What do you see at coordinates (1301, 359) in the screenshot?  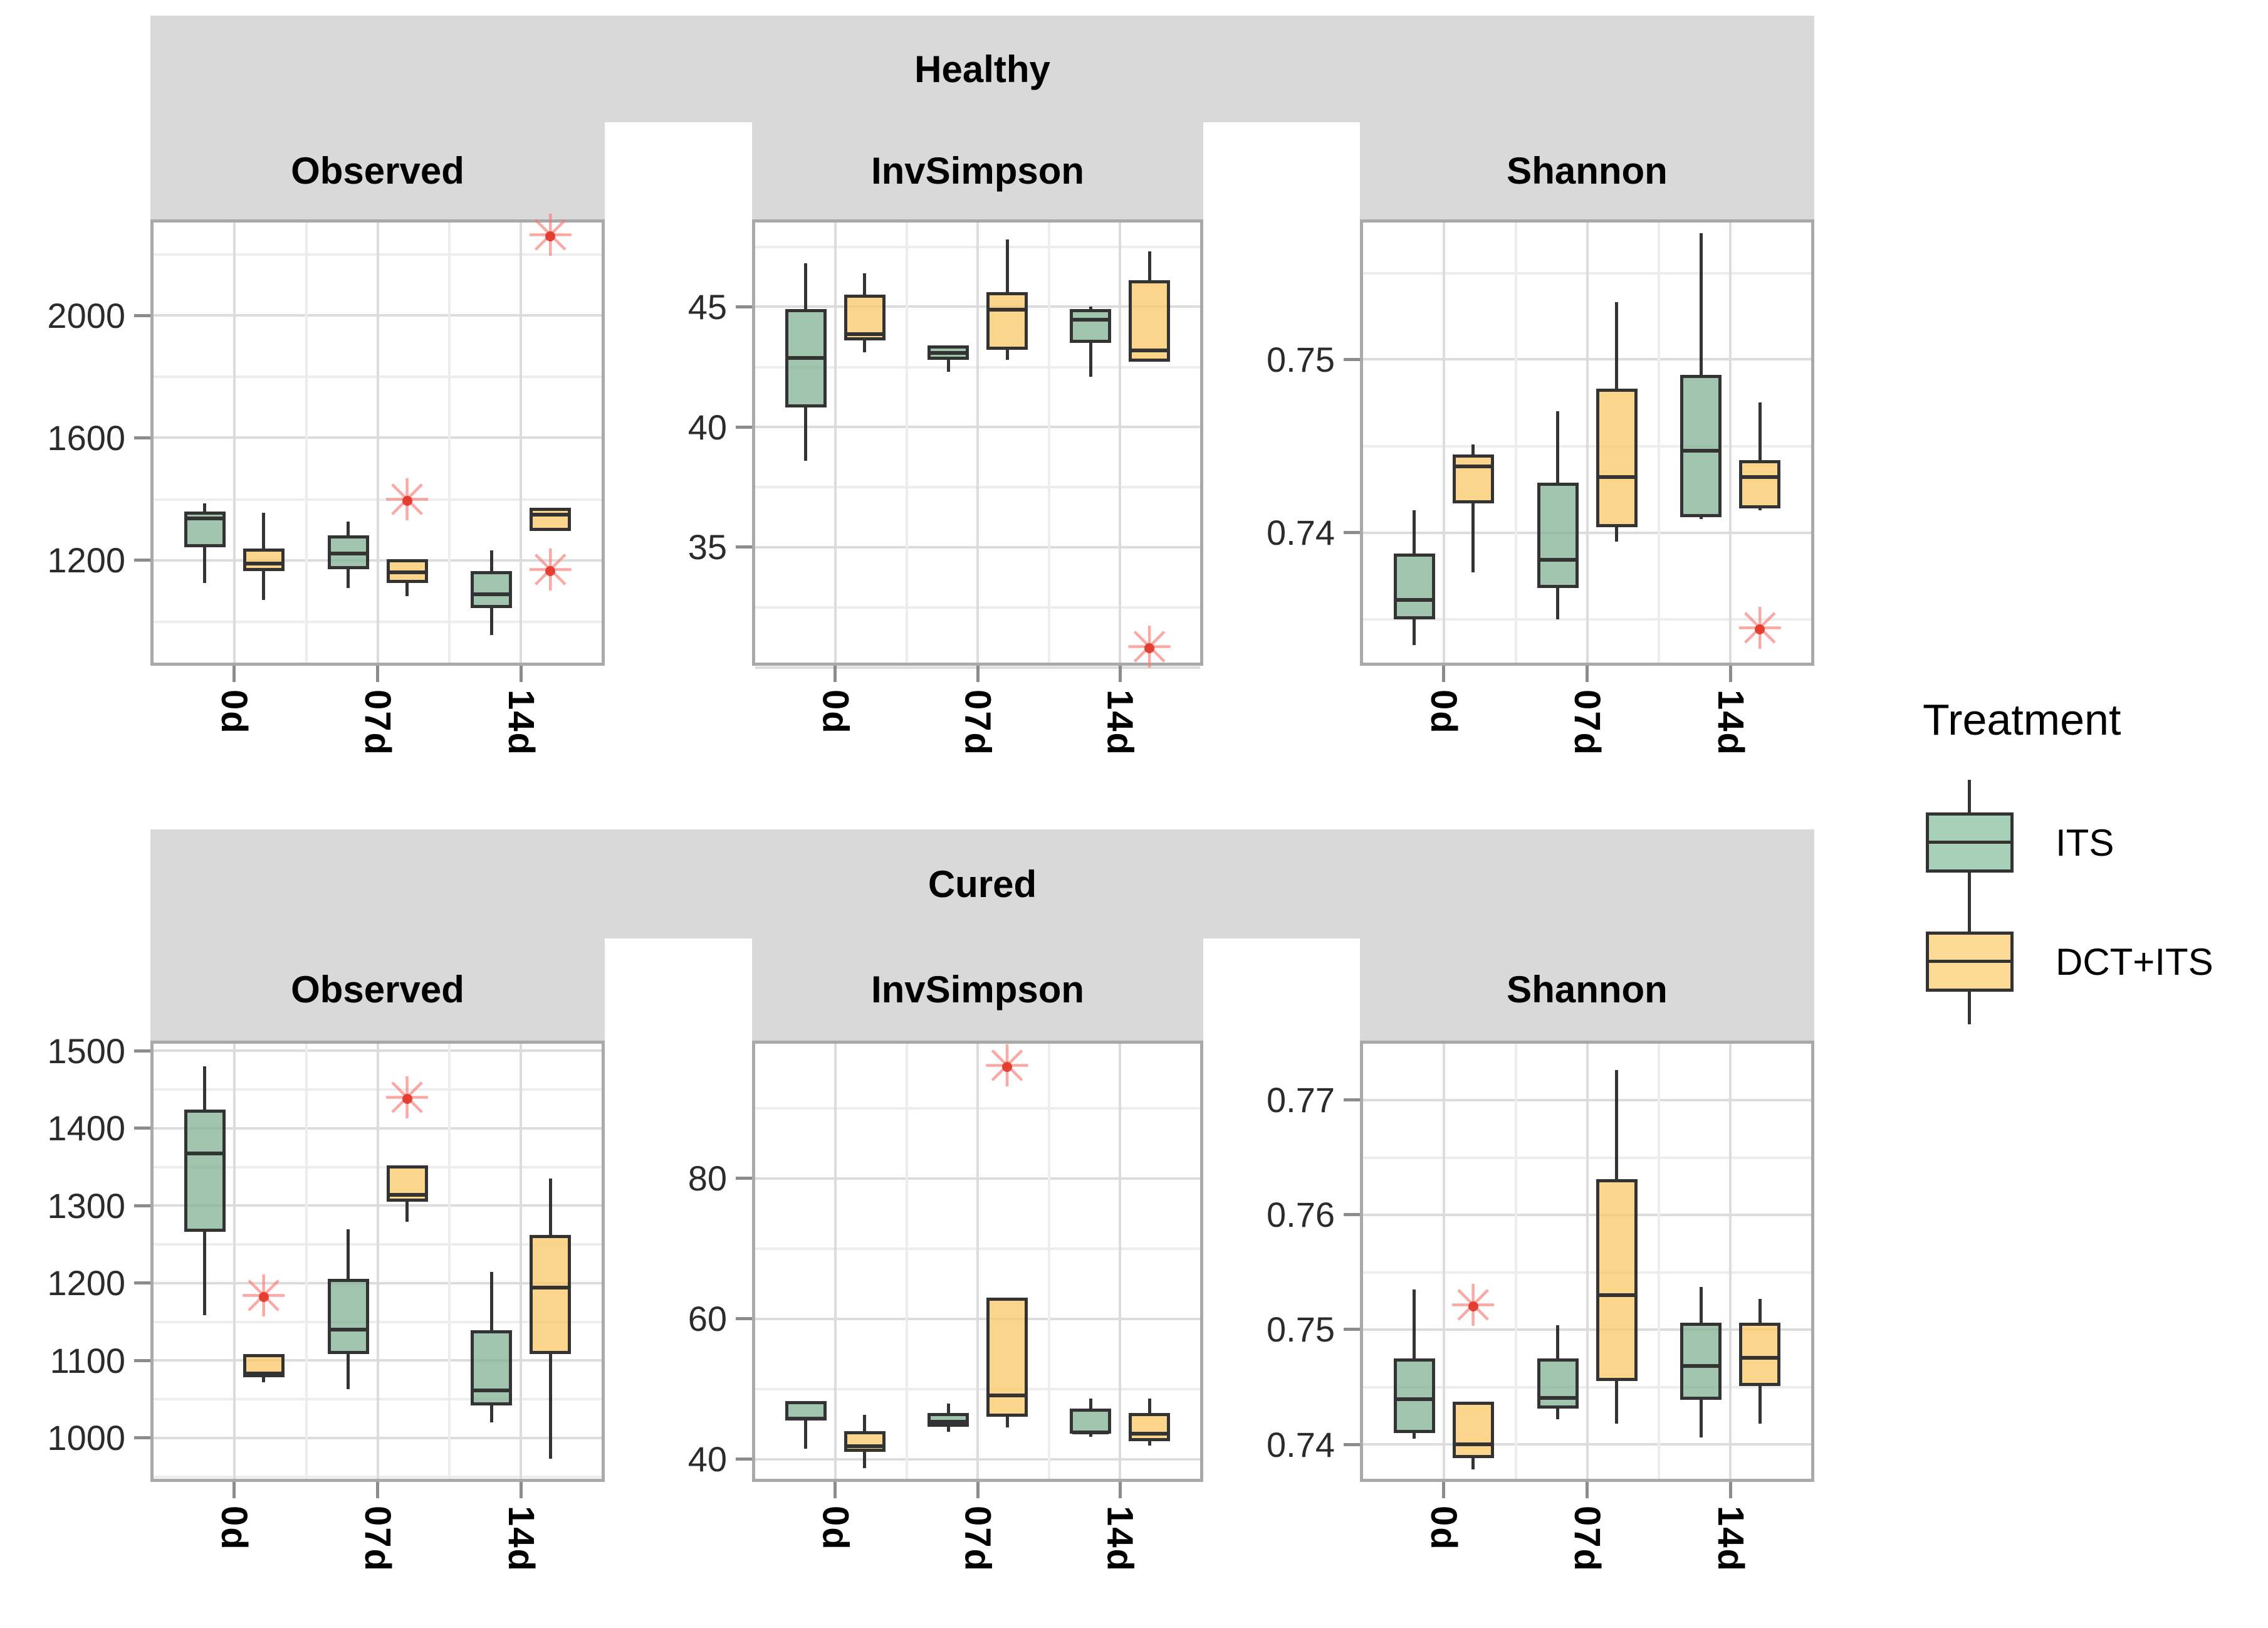 I see `y-tick-label: 0.75` at bounding box center [1301, 359].